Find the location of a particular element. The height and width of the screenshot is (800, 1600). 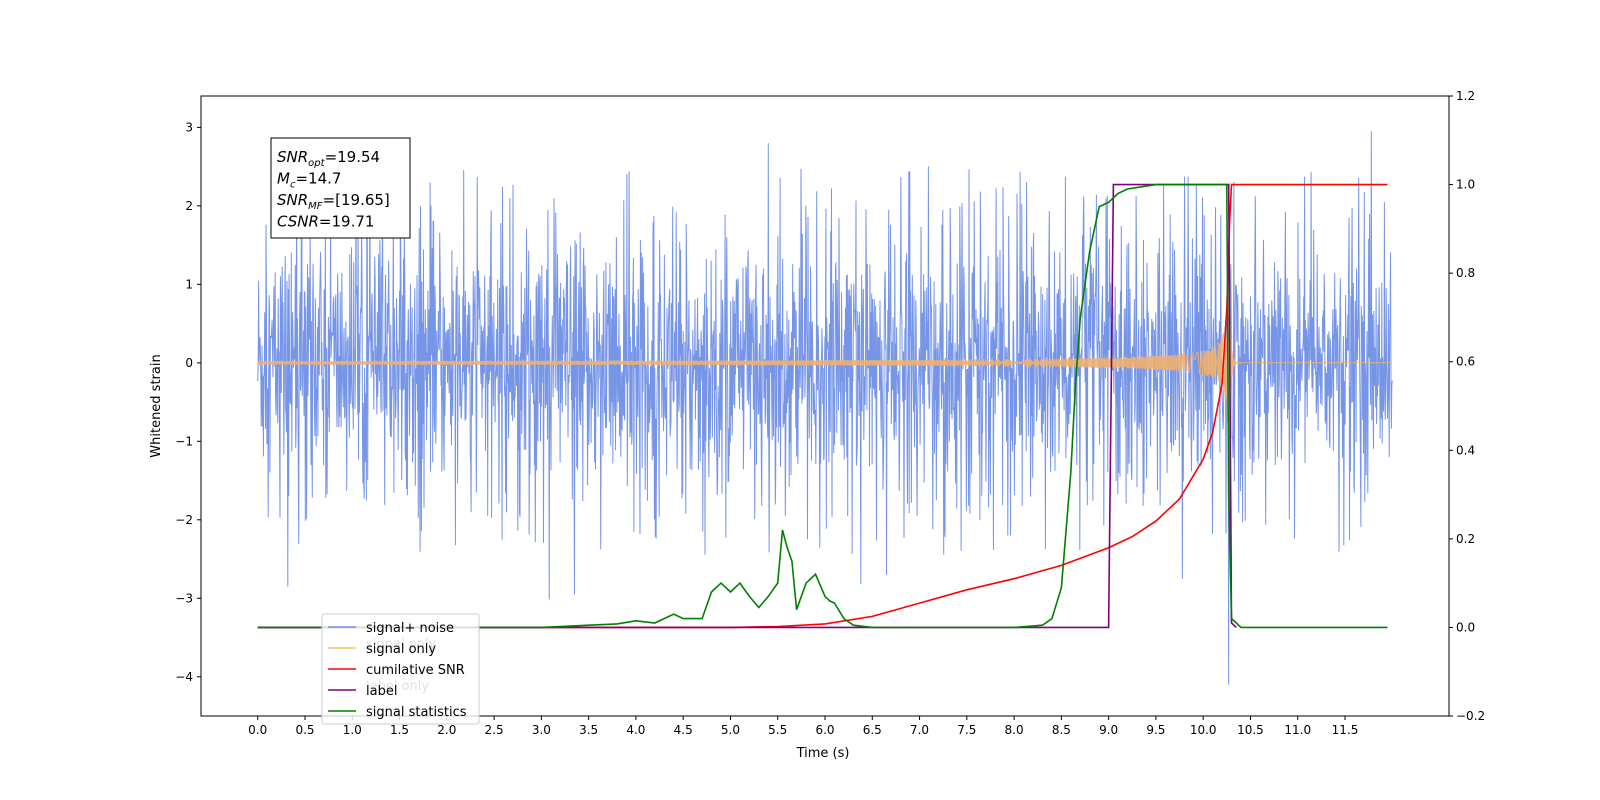

y-left-tick-label: −2 is located at coordinates (184, 520).